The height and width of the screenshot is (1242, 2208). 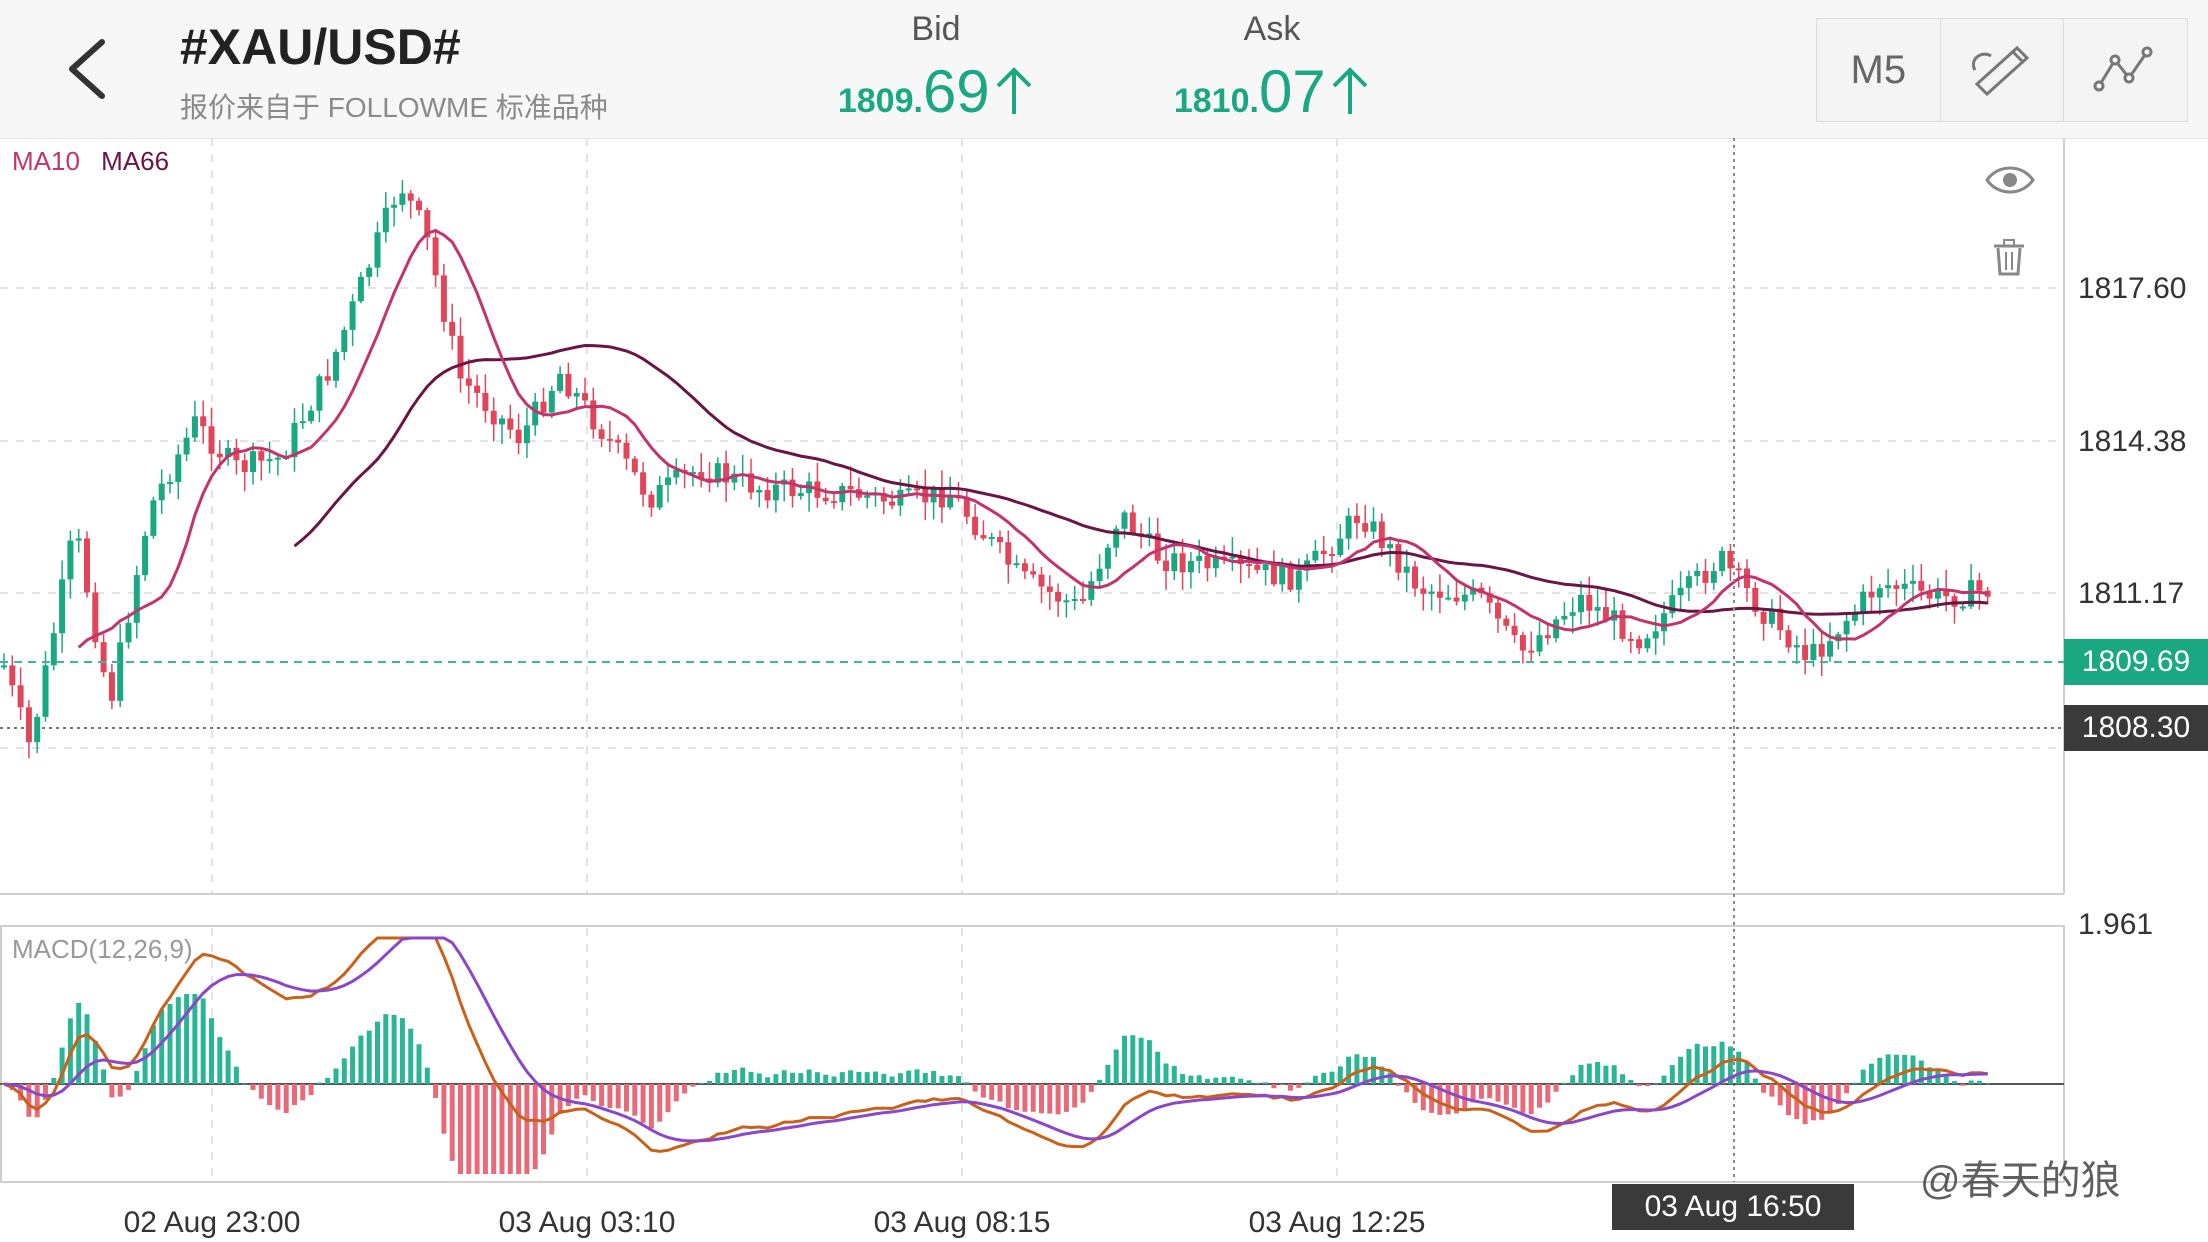 I want to click on indicator-button, so click(x=2125, y=70).